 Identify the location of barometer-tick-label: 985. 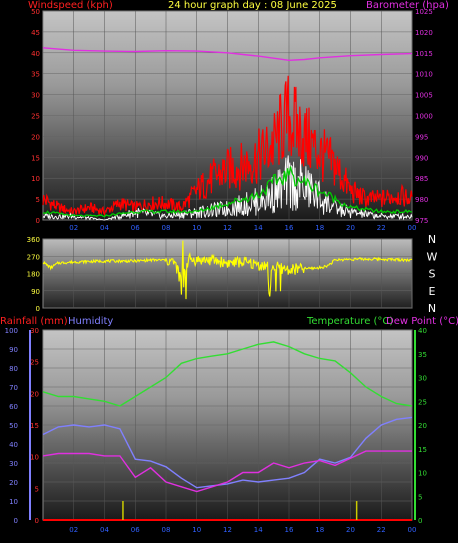
(421, 179).